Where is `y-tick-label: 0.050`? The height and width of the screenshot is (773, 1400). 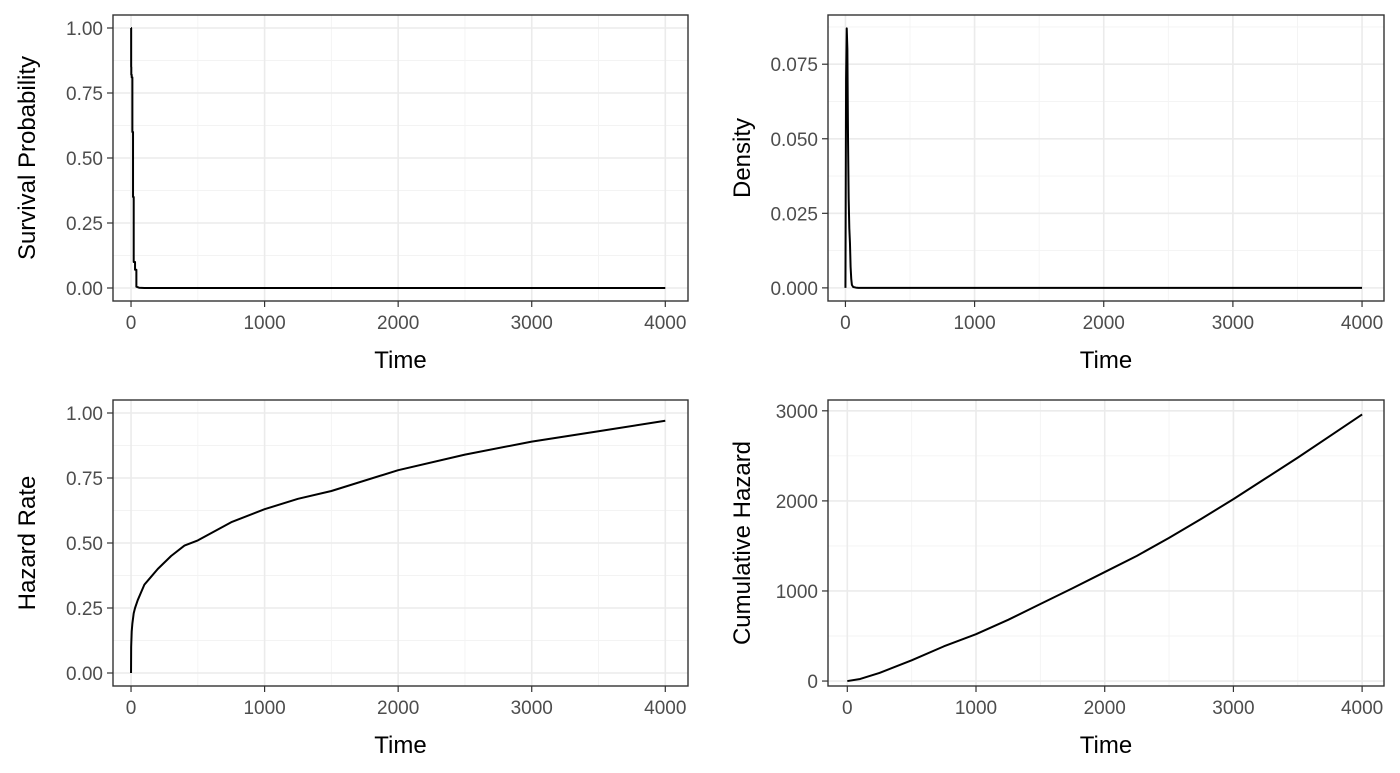 y-tick-label: 0.050 is located at coordinates (794, 140).